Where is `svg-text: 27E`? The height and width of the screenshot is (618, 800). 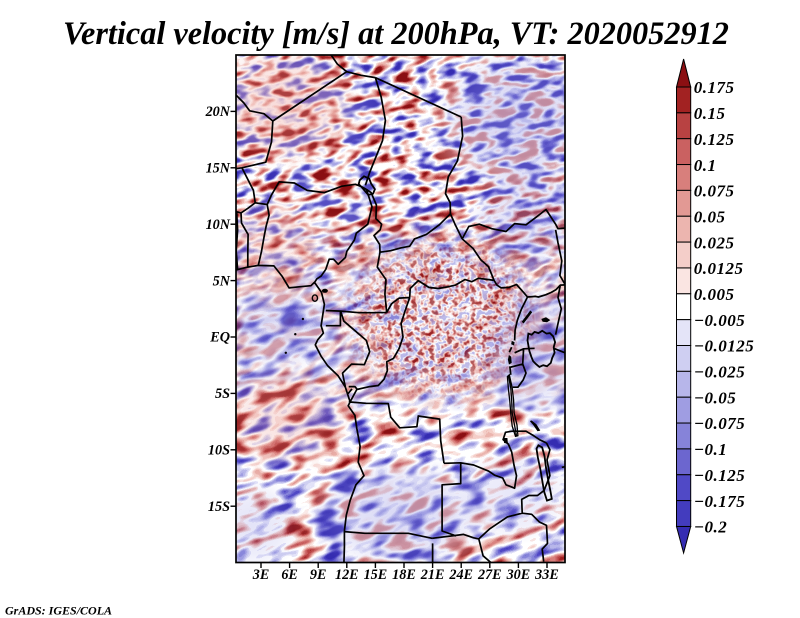 svg-text: 27E is located at coordinates (489, 575).